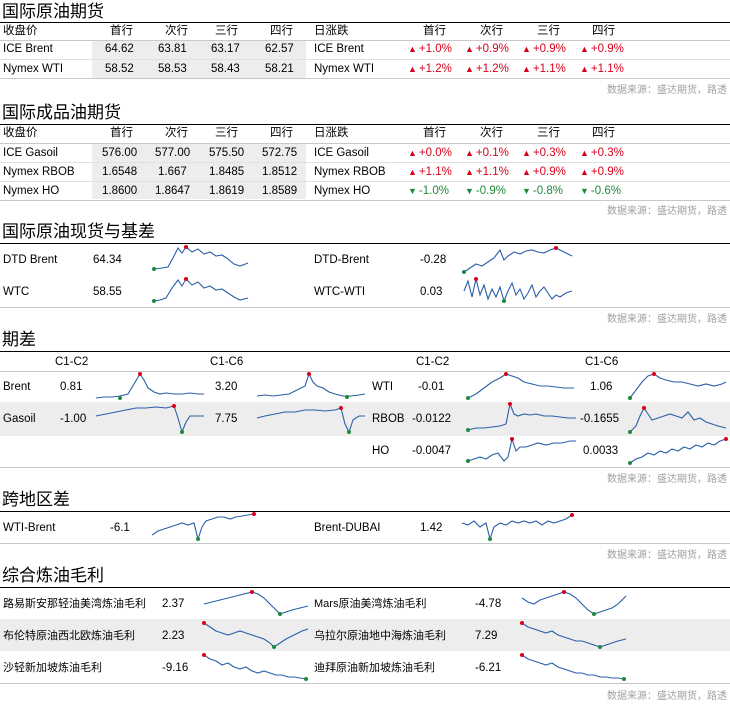  Describe the element at coordinates (520, 386) in the screenshot. I see `sparkline-wti-c1c2` at that location.